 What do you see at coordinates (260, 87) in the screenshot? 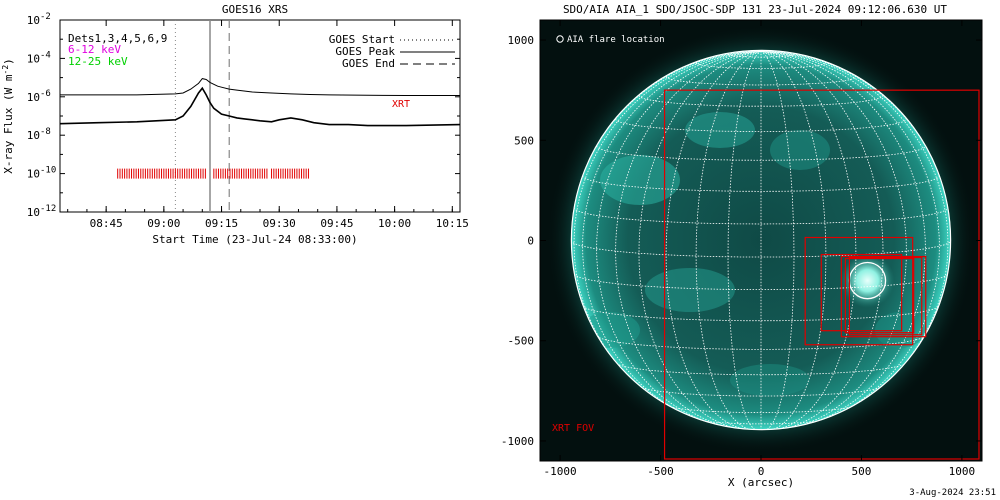
I see `goes-series-long-channel` at bounding box center [260, 87].